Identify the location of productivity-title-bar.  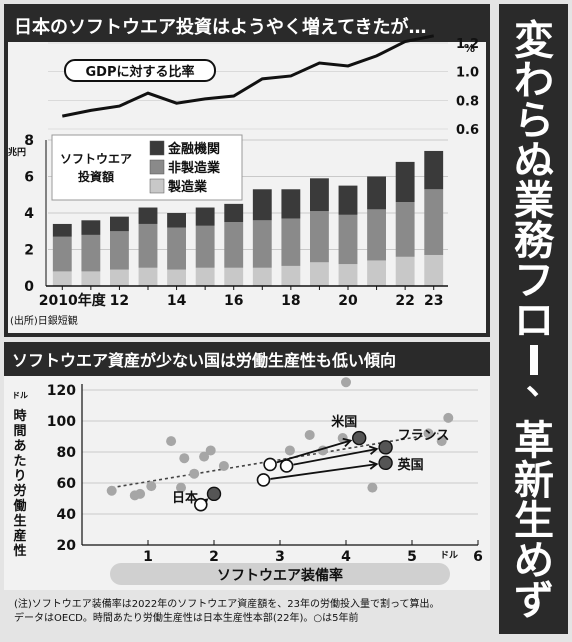
(247, 359).